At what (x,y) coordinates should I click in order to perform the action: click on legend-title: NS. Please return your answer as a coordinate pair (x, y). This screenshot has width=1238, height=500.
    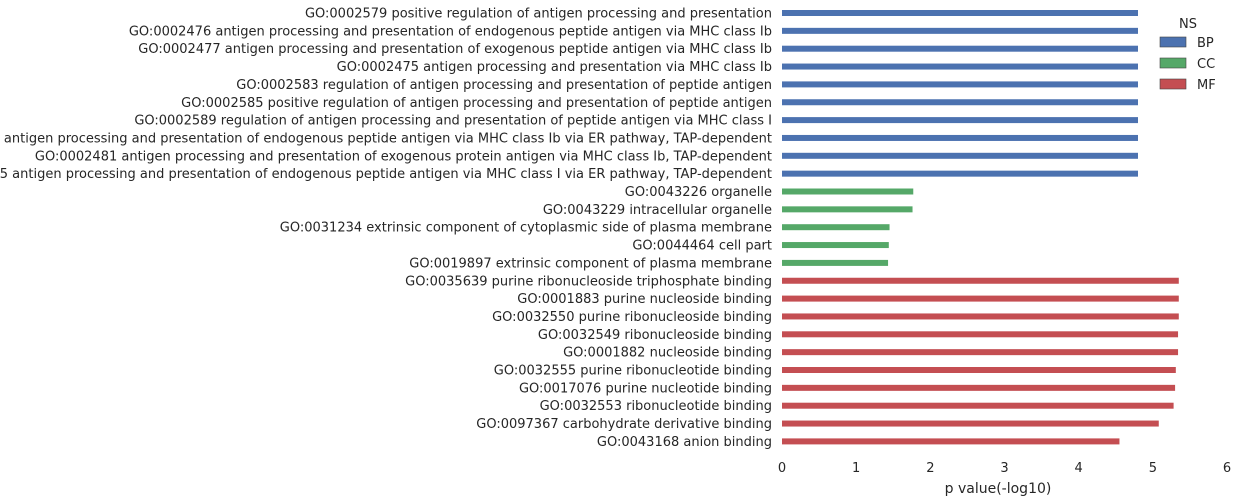
    Looking at the image, I should click on (1188, 24).